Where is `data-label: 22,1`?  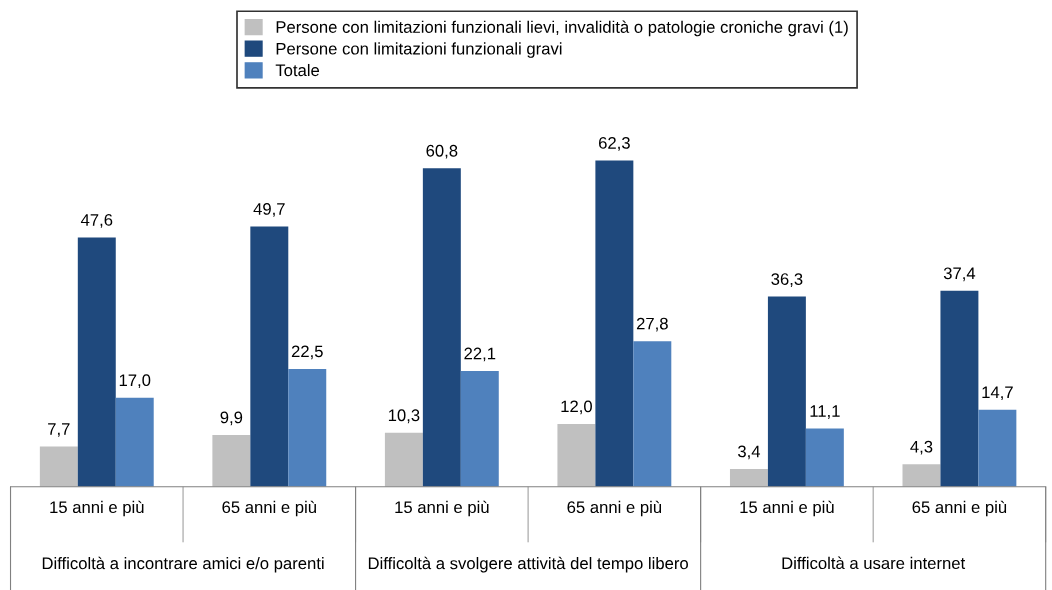 data-label: 22,1 is located at coordinates (480, 354).